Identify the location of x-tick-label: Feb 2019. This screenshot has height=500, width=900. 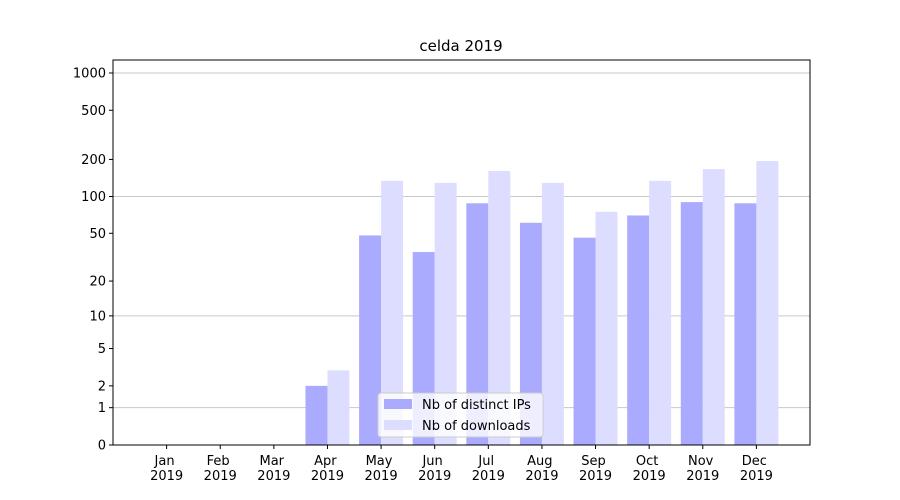
(220, 469).